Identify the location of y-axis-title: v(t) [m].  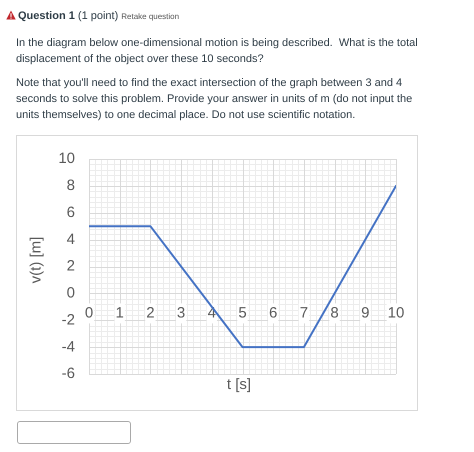
(36, 260).